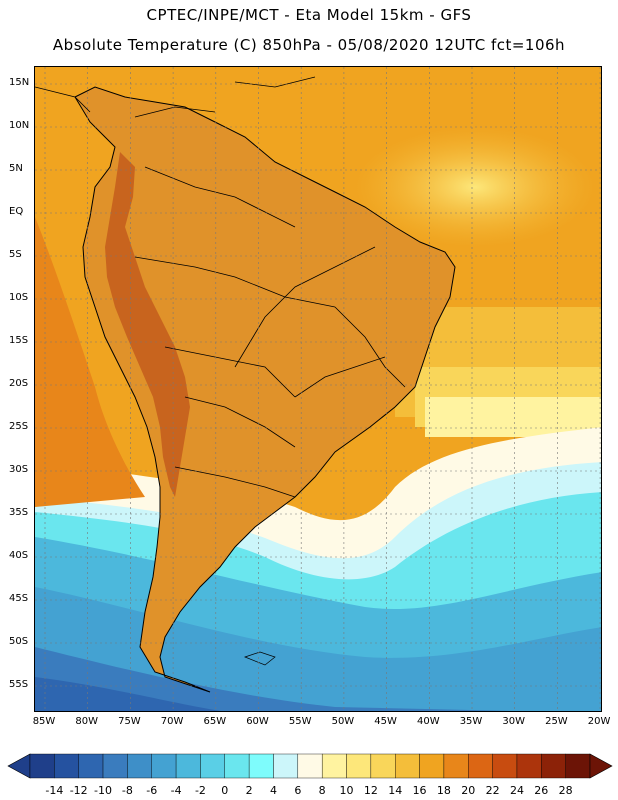 The width and height of the screenshot is (618, 800). Describe the element at coordinates (249, 790) in the screenshot. I see `colorbar-label: 2` at that location.